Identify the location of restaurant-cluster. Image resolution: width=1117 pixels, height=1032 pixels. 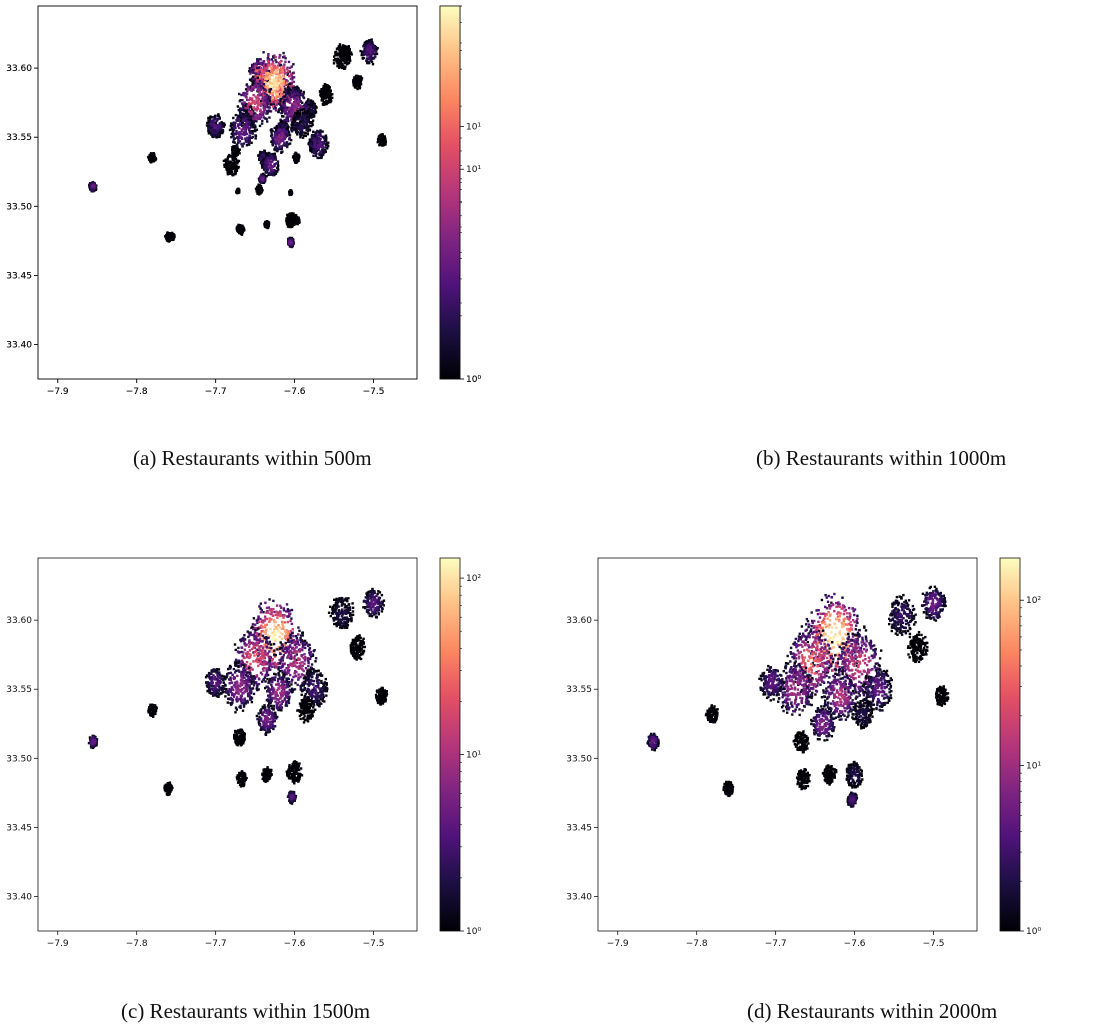
(302, 123).